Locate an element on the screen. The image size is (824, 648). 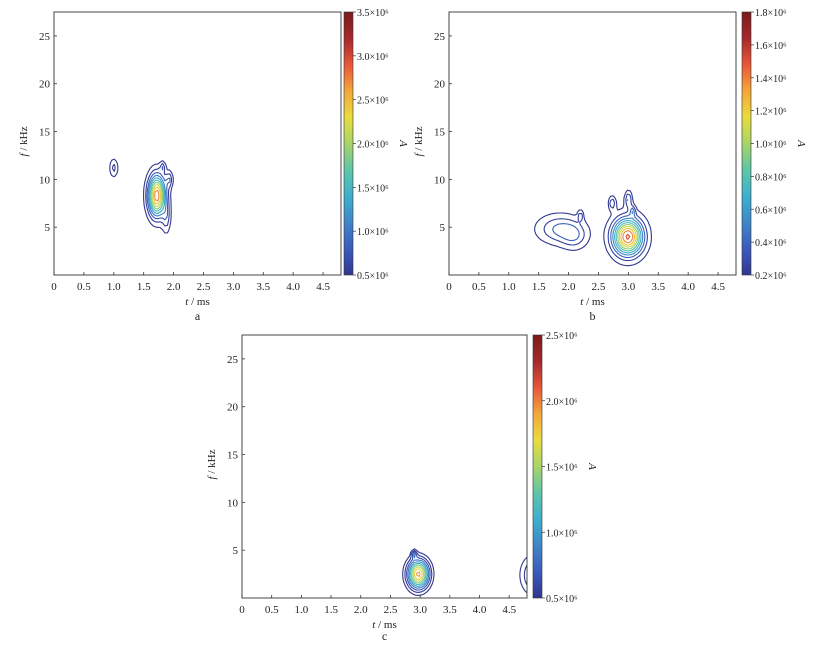
panel-caption: b is located at coordinates (593, 316).